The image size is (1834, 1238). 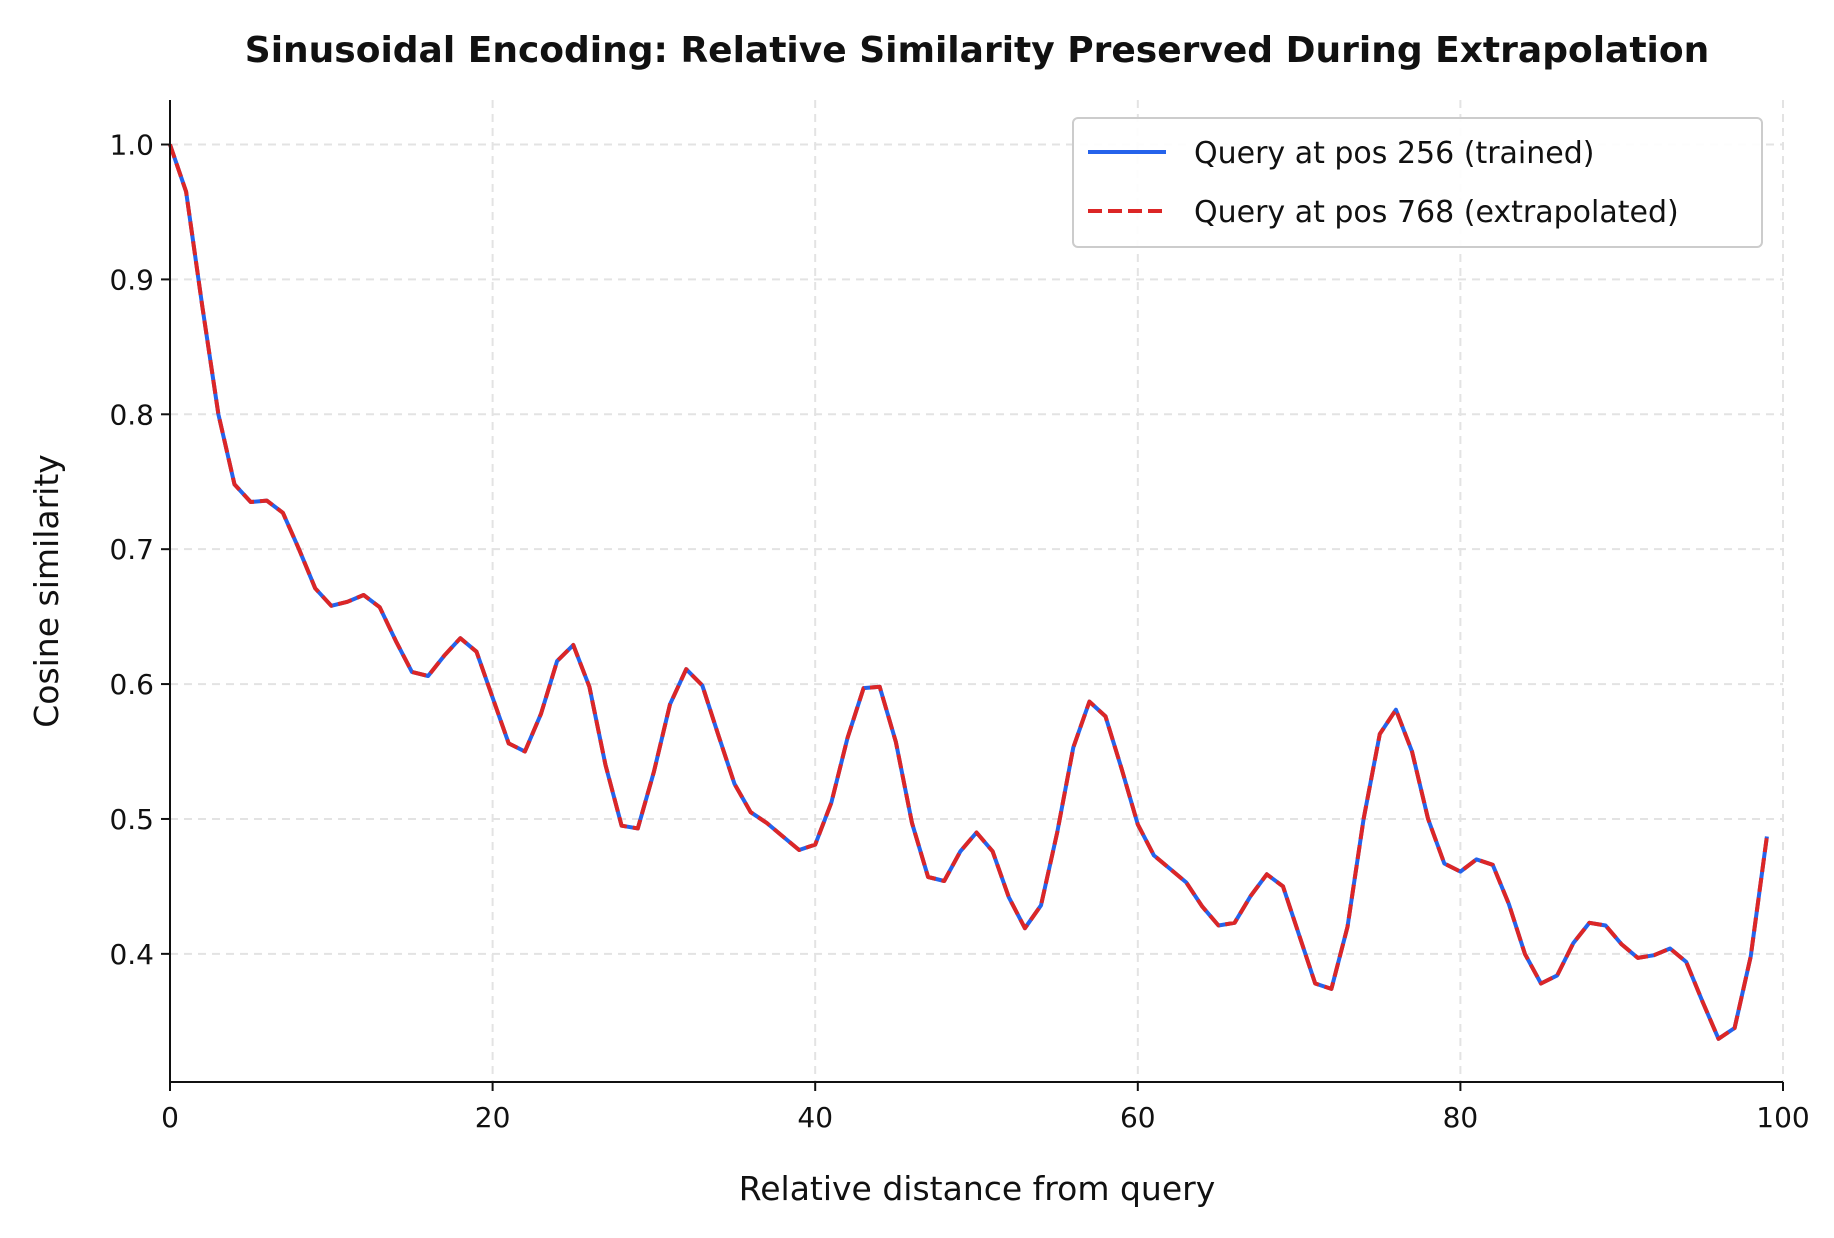 What do you see at coordinates (131, 819) in the screenshot?
I see `y-tick-label: 0.5` at bounding box center [131, 819].